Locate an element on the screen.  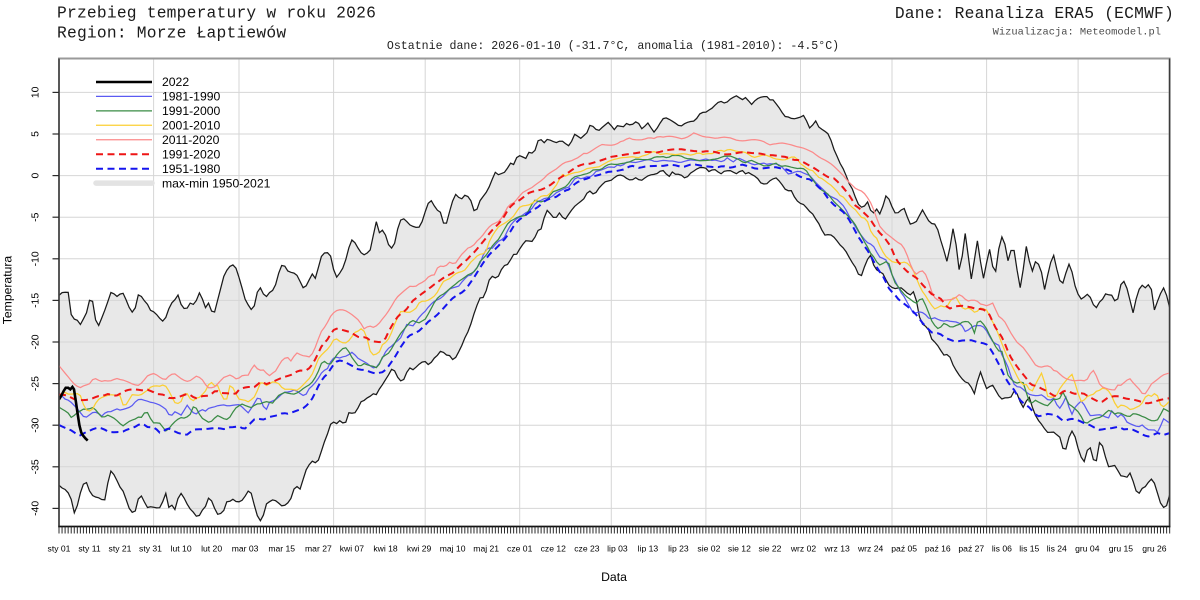
svg-text: paź 05 is located at coordinates (904, 549).